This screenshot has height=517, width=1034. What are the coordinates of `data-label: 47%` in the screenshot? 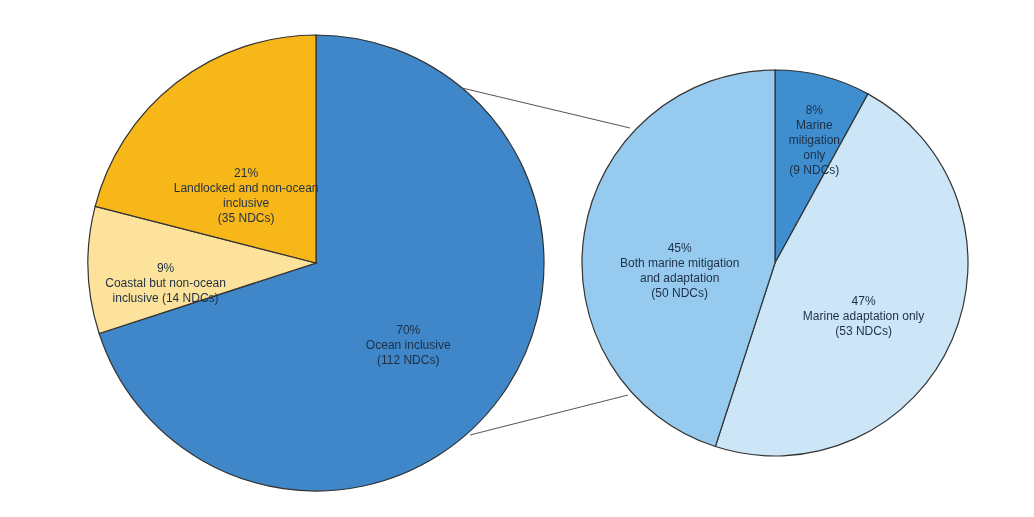 It's located at (863, 301).